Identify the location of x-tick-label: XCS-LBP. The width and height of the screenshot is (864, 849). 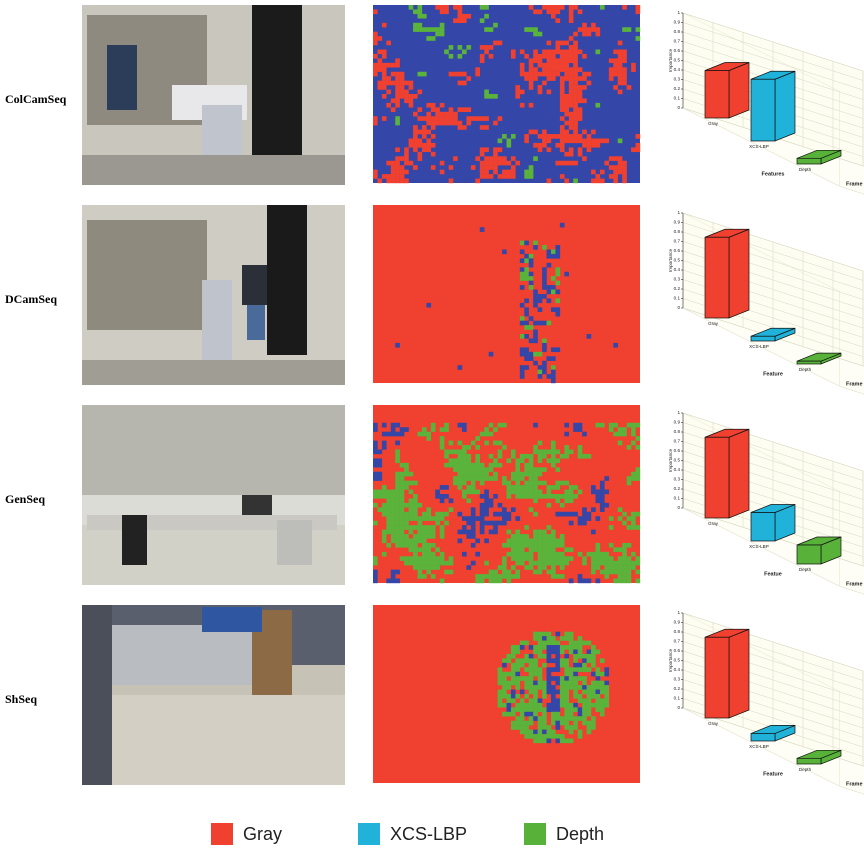
(759, 546).